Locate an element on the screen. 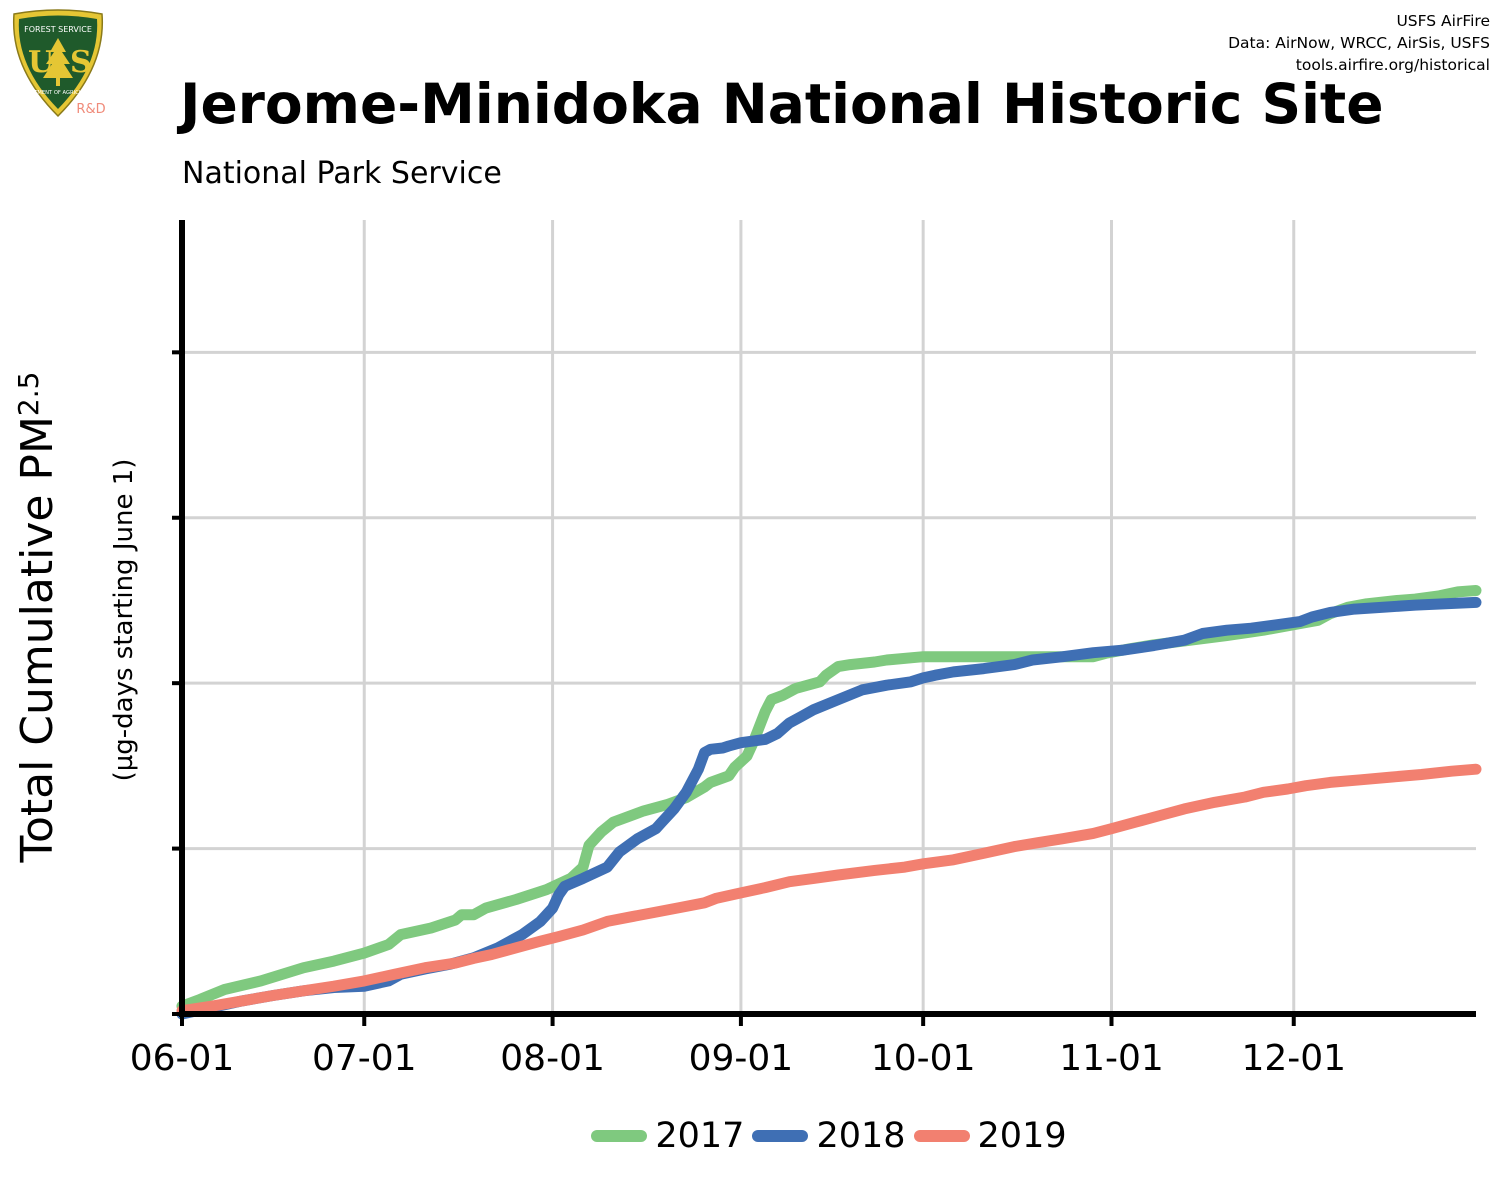  x-tick-label: 10-01 is located at coordinates (923, 1058).